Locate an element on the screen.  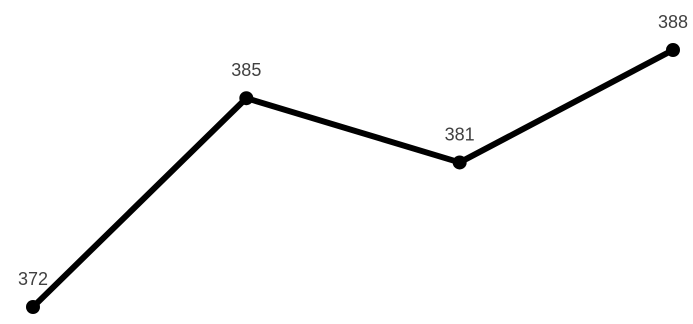
data-label: 385 is located at coordinates (246, 70).